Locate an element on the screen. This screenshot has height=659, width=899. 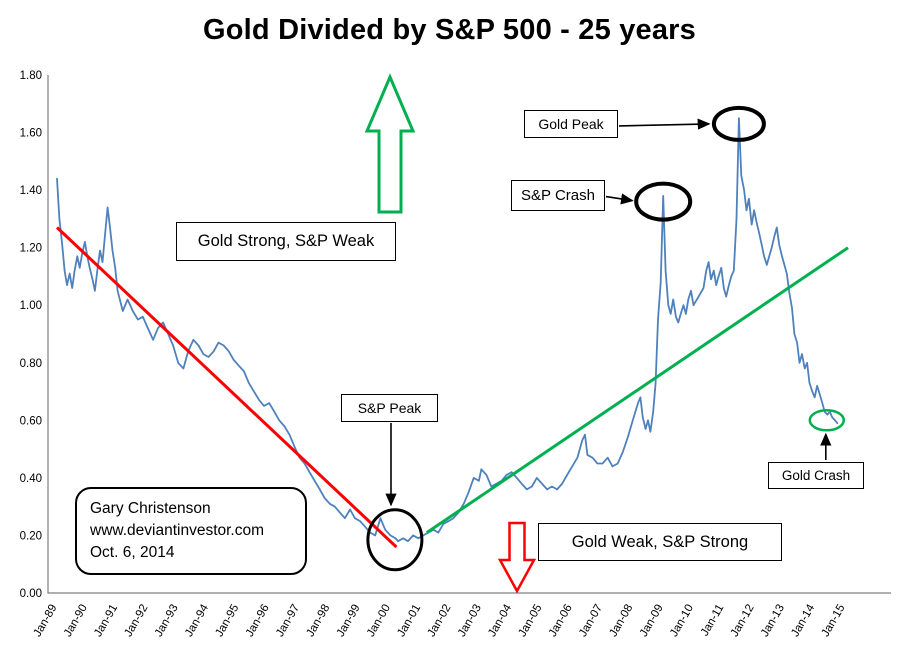
x-tick-label: Jan-91 is located at coordinates (106, 621).